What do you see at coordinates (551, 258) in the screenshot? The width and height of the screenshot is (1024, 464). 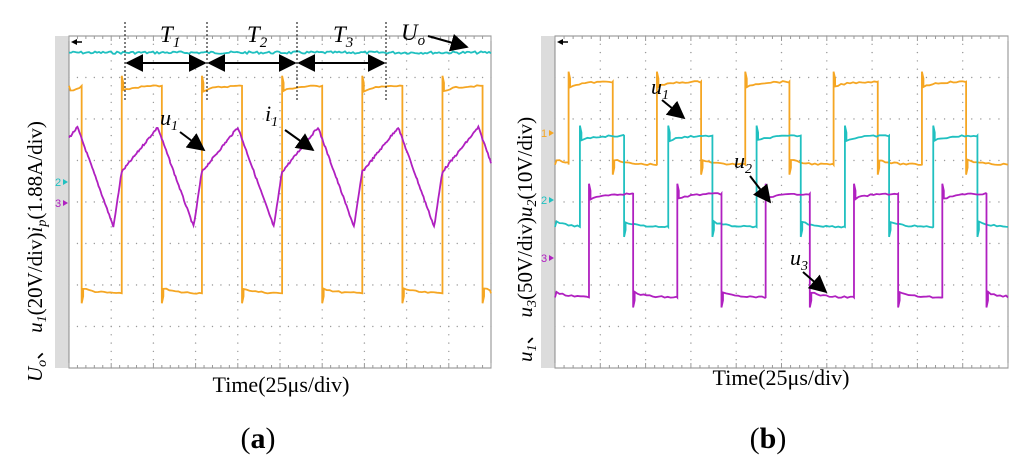 I see `channel-marker-arrow` at bounding box center [551, 258].